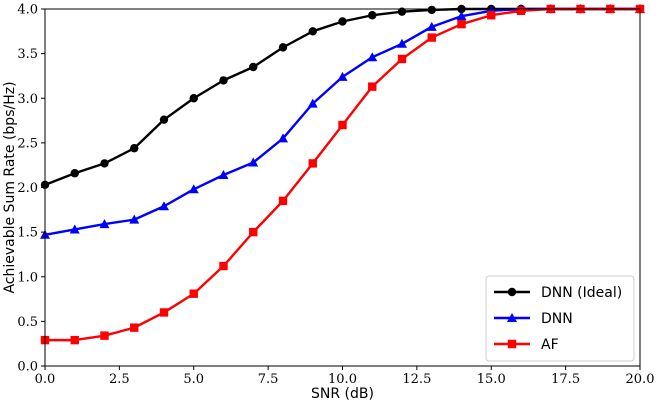 This screenshot has height=405, width=658. What do you see at coordinates (533, 319) in the screenshot?
I see `legend-item: DNN` at bounding box center [533, 319].